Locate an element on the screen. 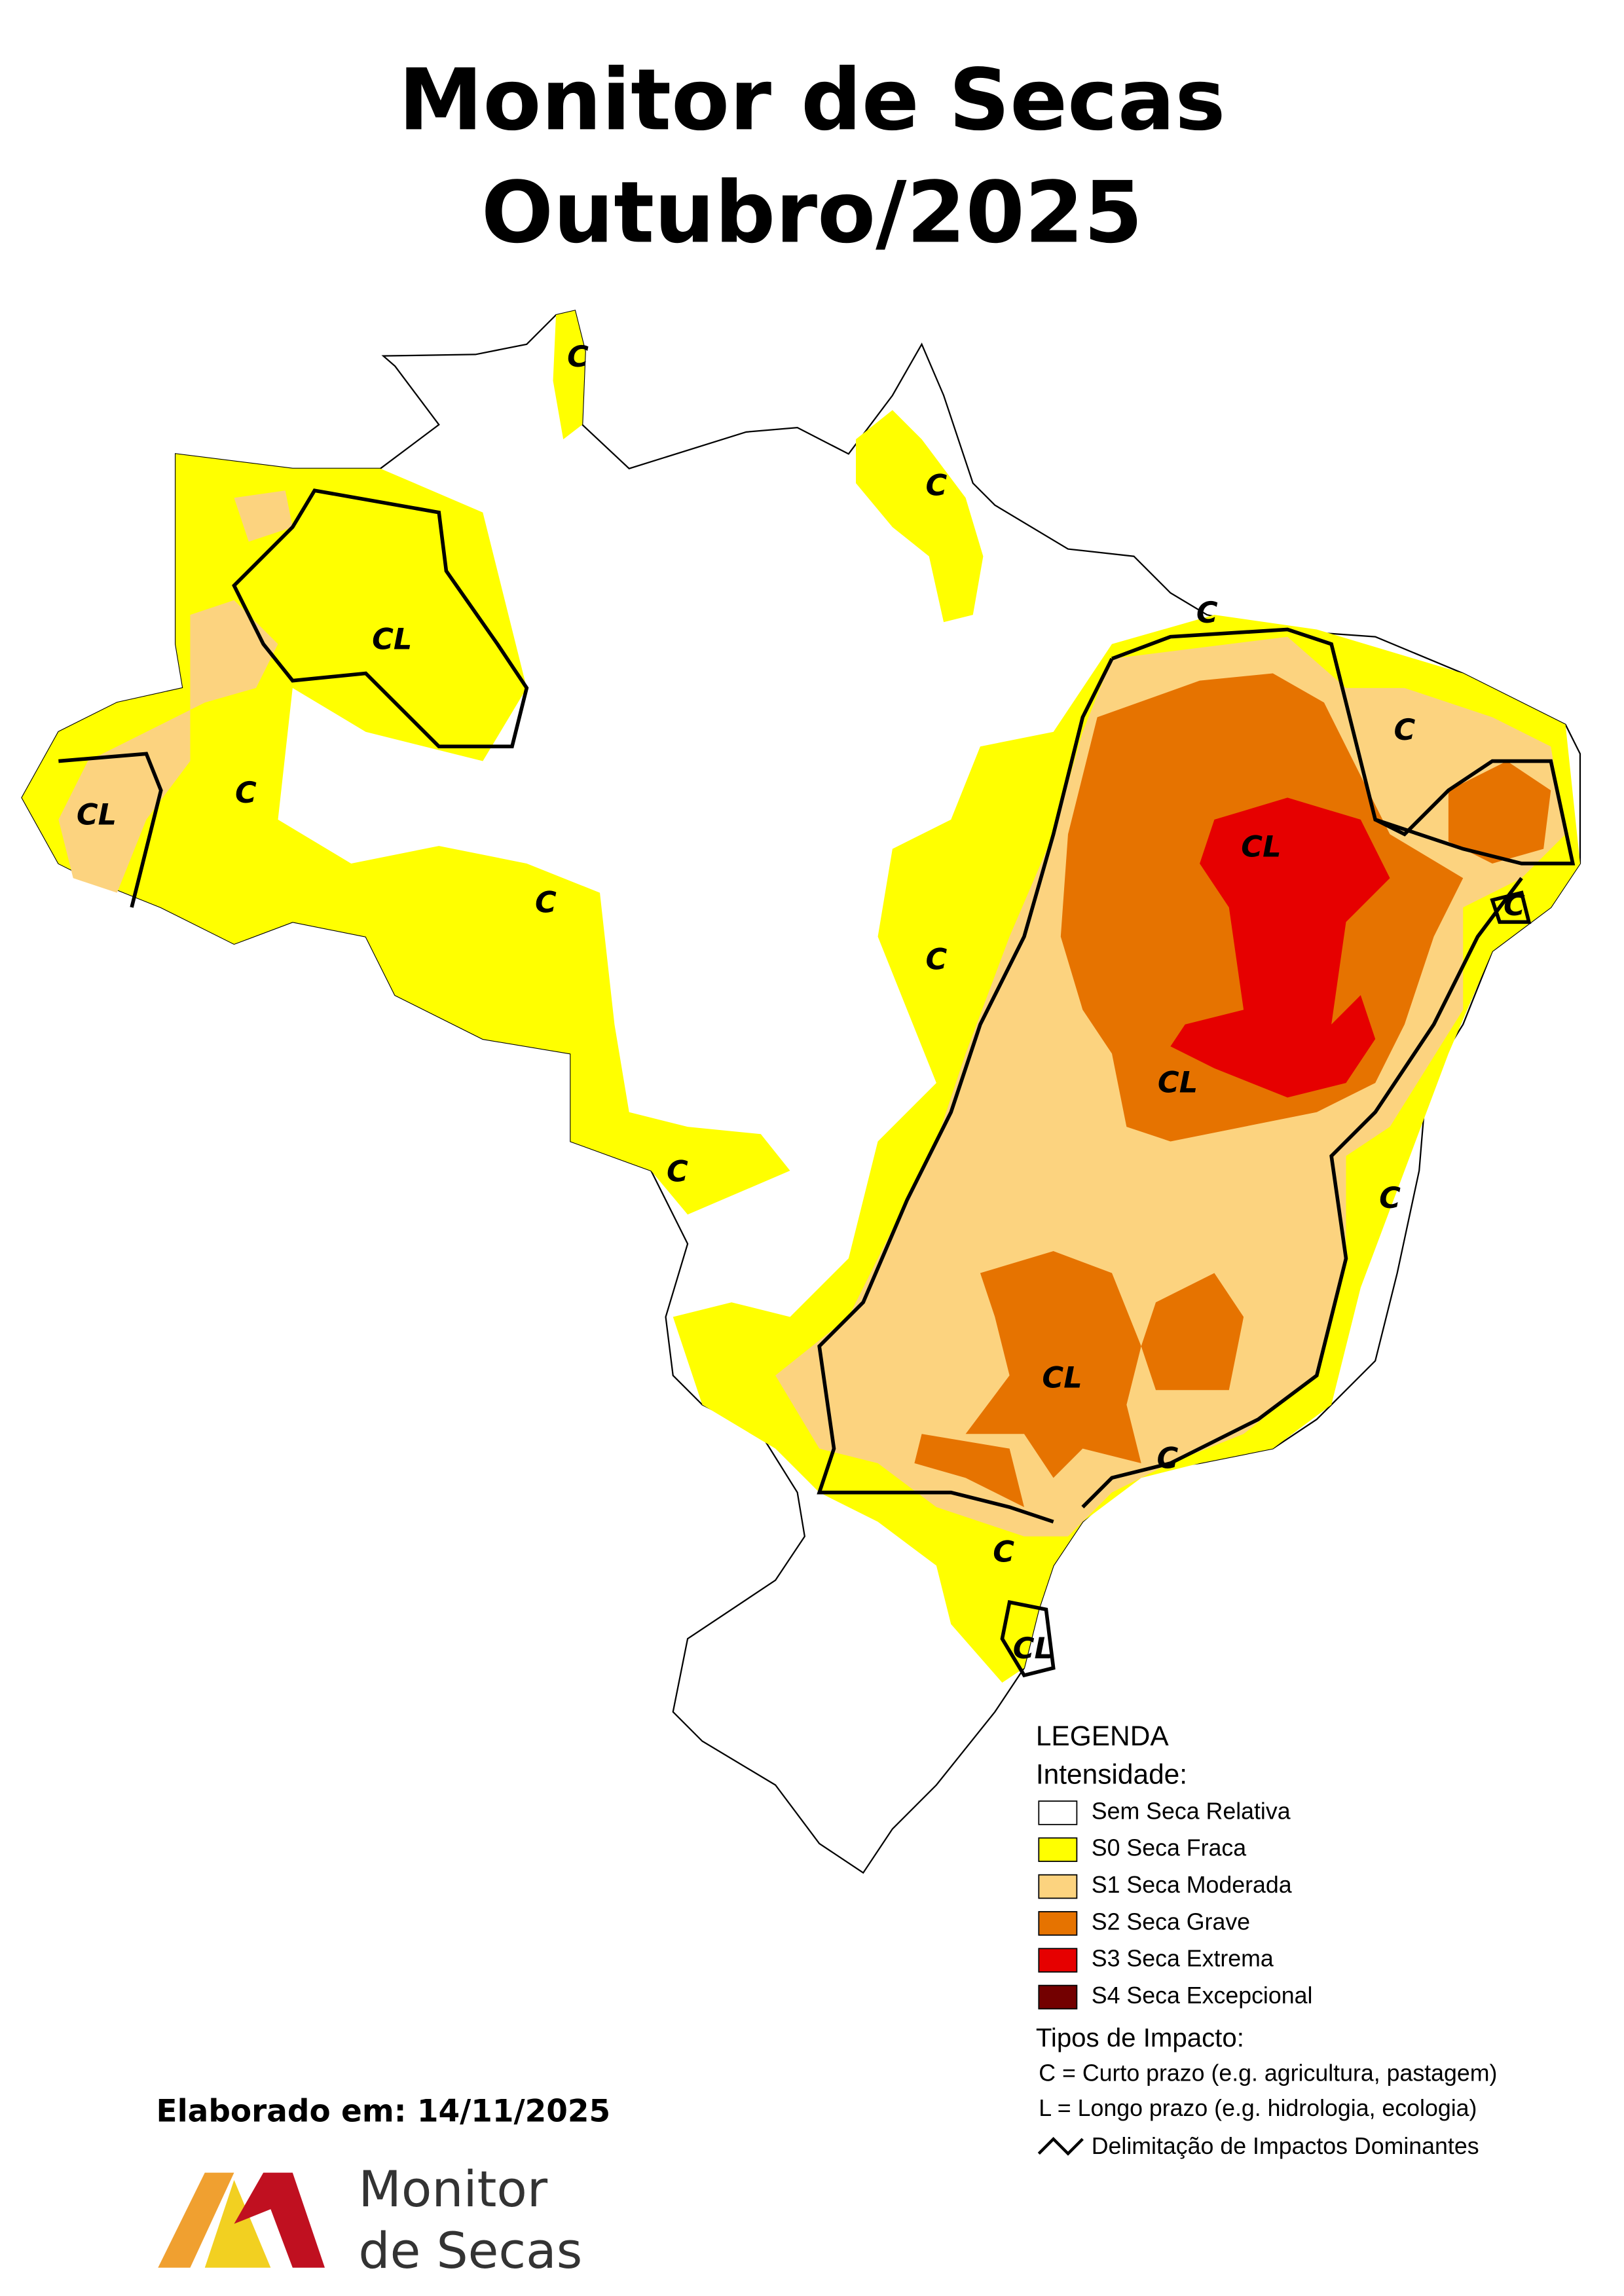 The image size is (1624, 2296). logo-text: Monitor is located at coordinates (452, 2189).